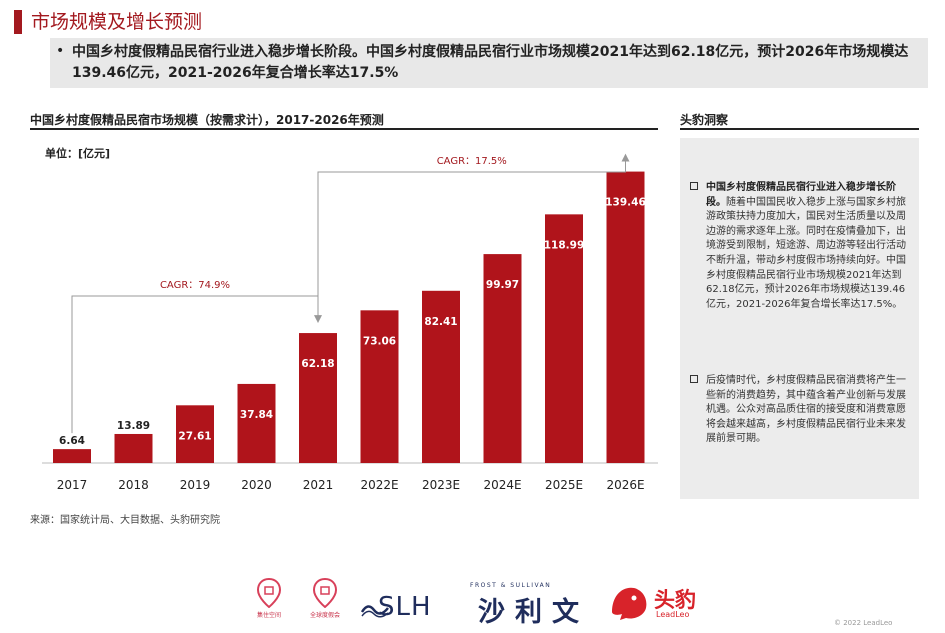 Image resolution: width=945 pixels, height=633 pixels. Describe the element at coordinates (133, 485) in the screenshot. I see `x-tick-label: 2018` at that location.